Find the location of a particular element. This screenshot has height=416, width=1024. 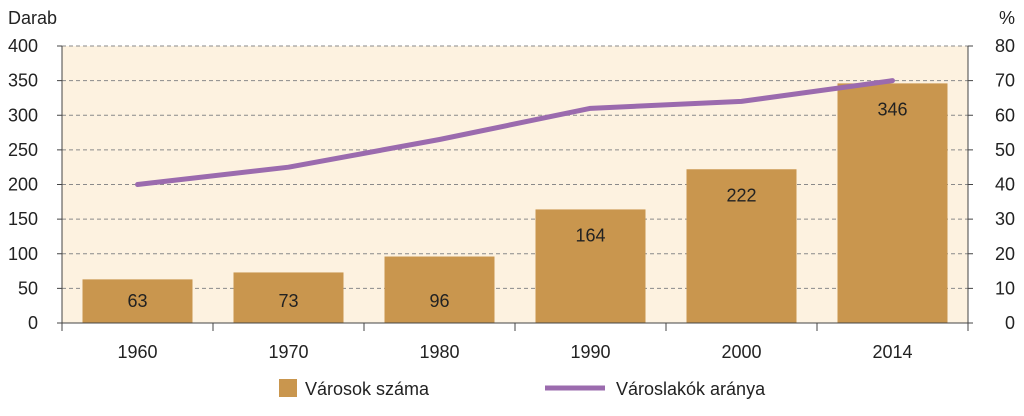

right-tick-label: 0 is located at coordinates (1010, 323).